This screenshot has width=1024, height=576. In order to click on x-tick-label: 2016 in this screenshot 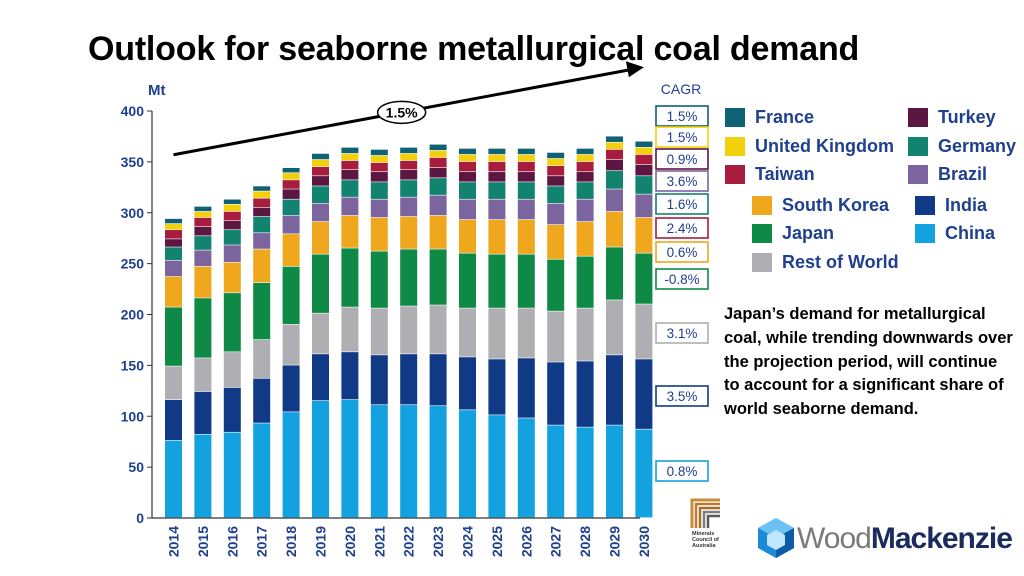, I will do `click(232, 541)`.